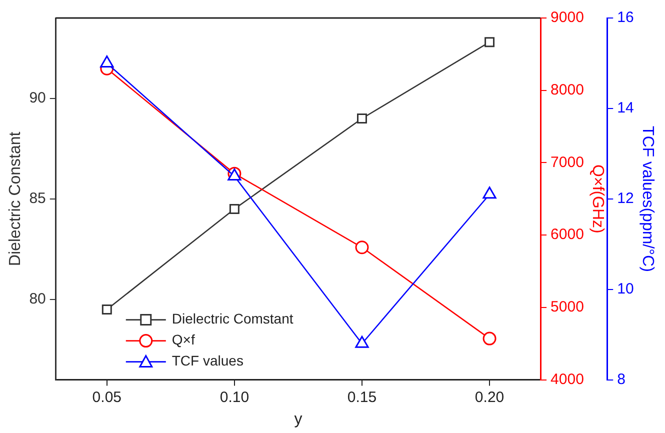 The height and width of the screenshot is (433, 665). Describe the element at coordinates (647, 199) in the screenshot. I see `y3-axis-title: TCF values(ppm/°C)` at that location.